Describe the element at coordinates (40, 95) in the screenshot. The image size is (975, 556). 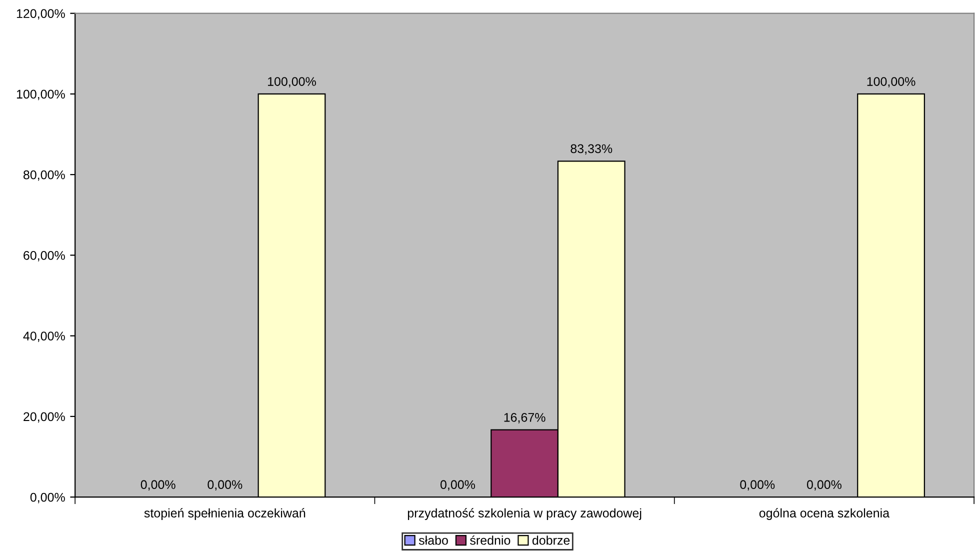
I see `y-tick-label: 100,00%` at that location.